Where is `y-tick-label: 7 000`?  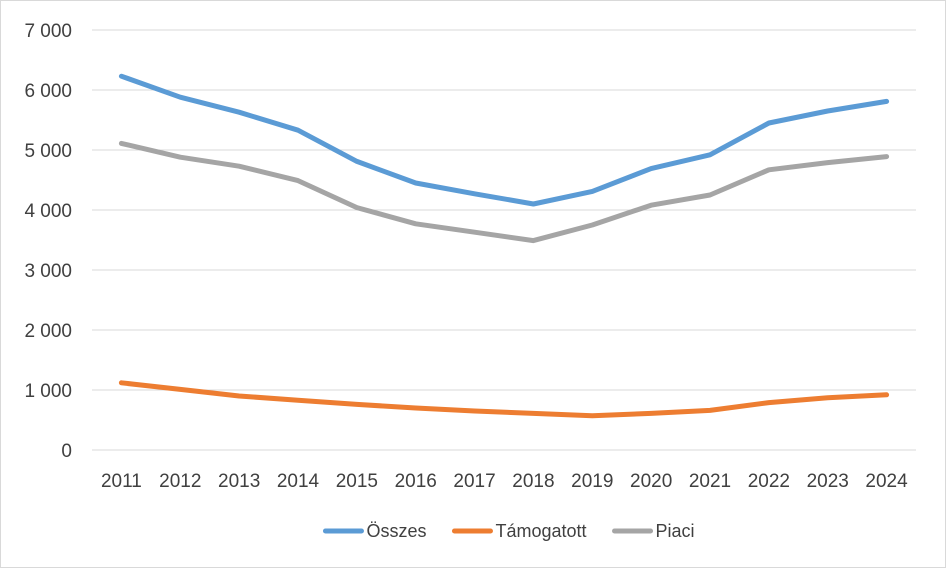
y-tick-label: 7 000 is located at coordinates (48, 31).